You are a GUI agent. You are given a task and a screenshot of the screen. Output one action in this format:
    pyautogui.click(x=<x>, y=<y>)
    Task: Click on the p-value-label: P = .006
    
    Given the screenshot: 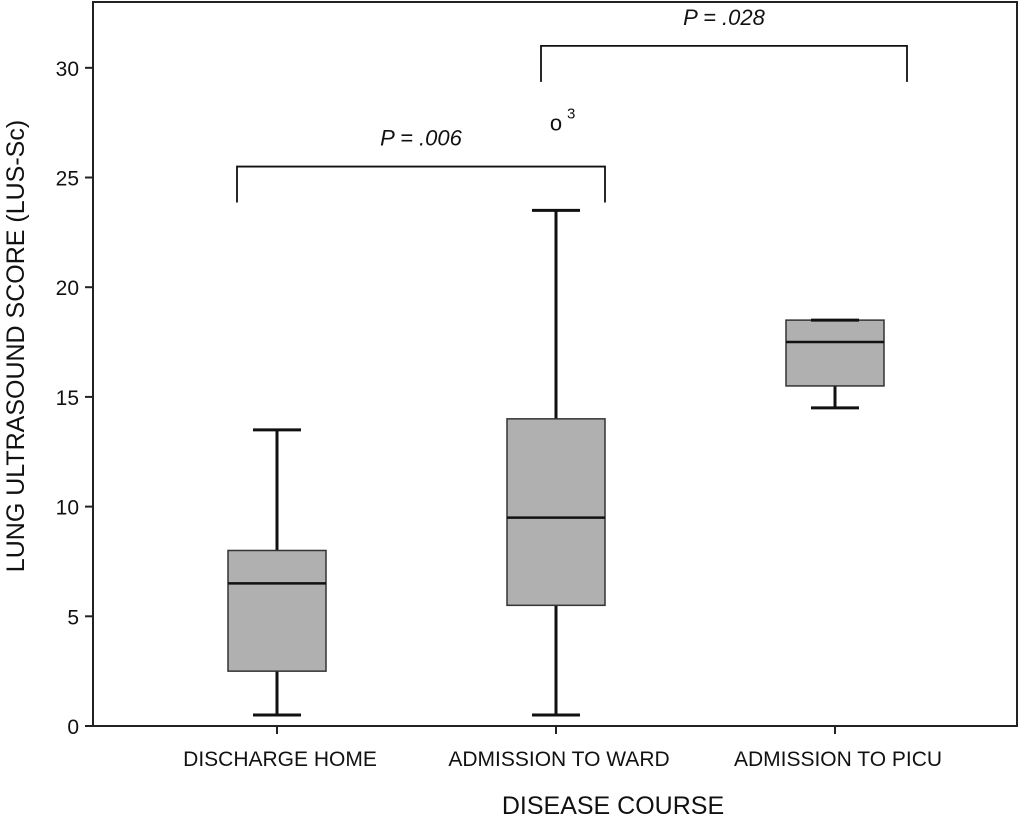 What is the action you would take?
    pyautogui.click(x=421, y=138)
    